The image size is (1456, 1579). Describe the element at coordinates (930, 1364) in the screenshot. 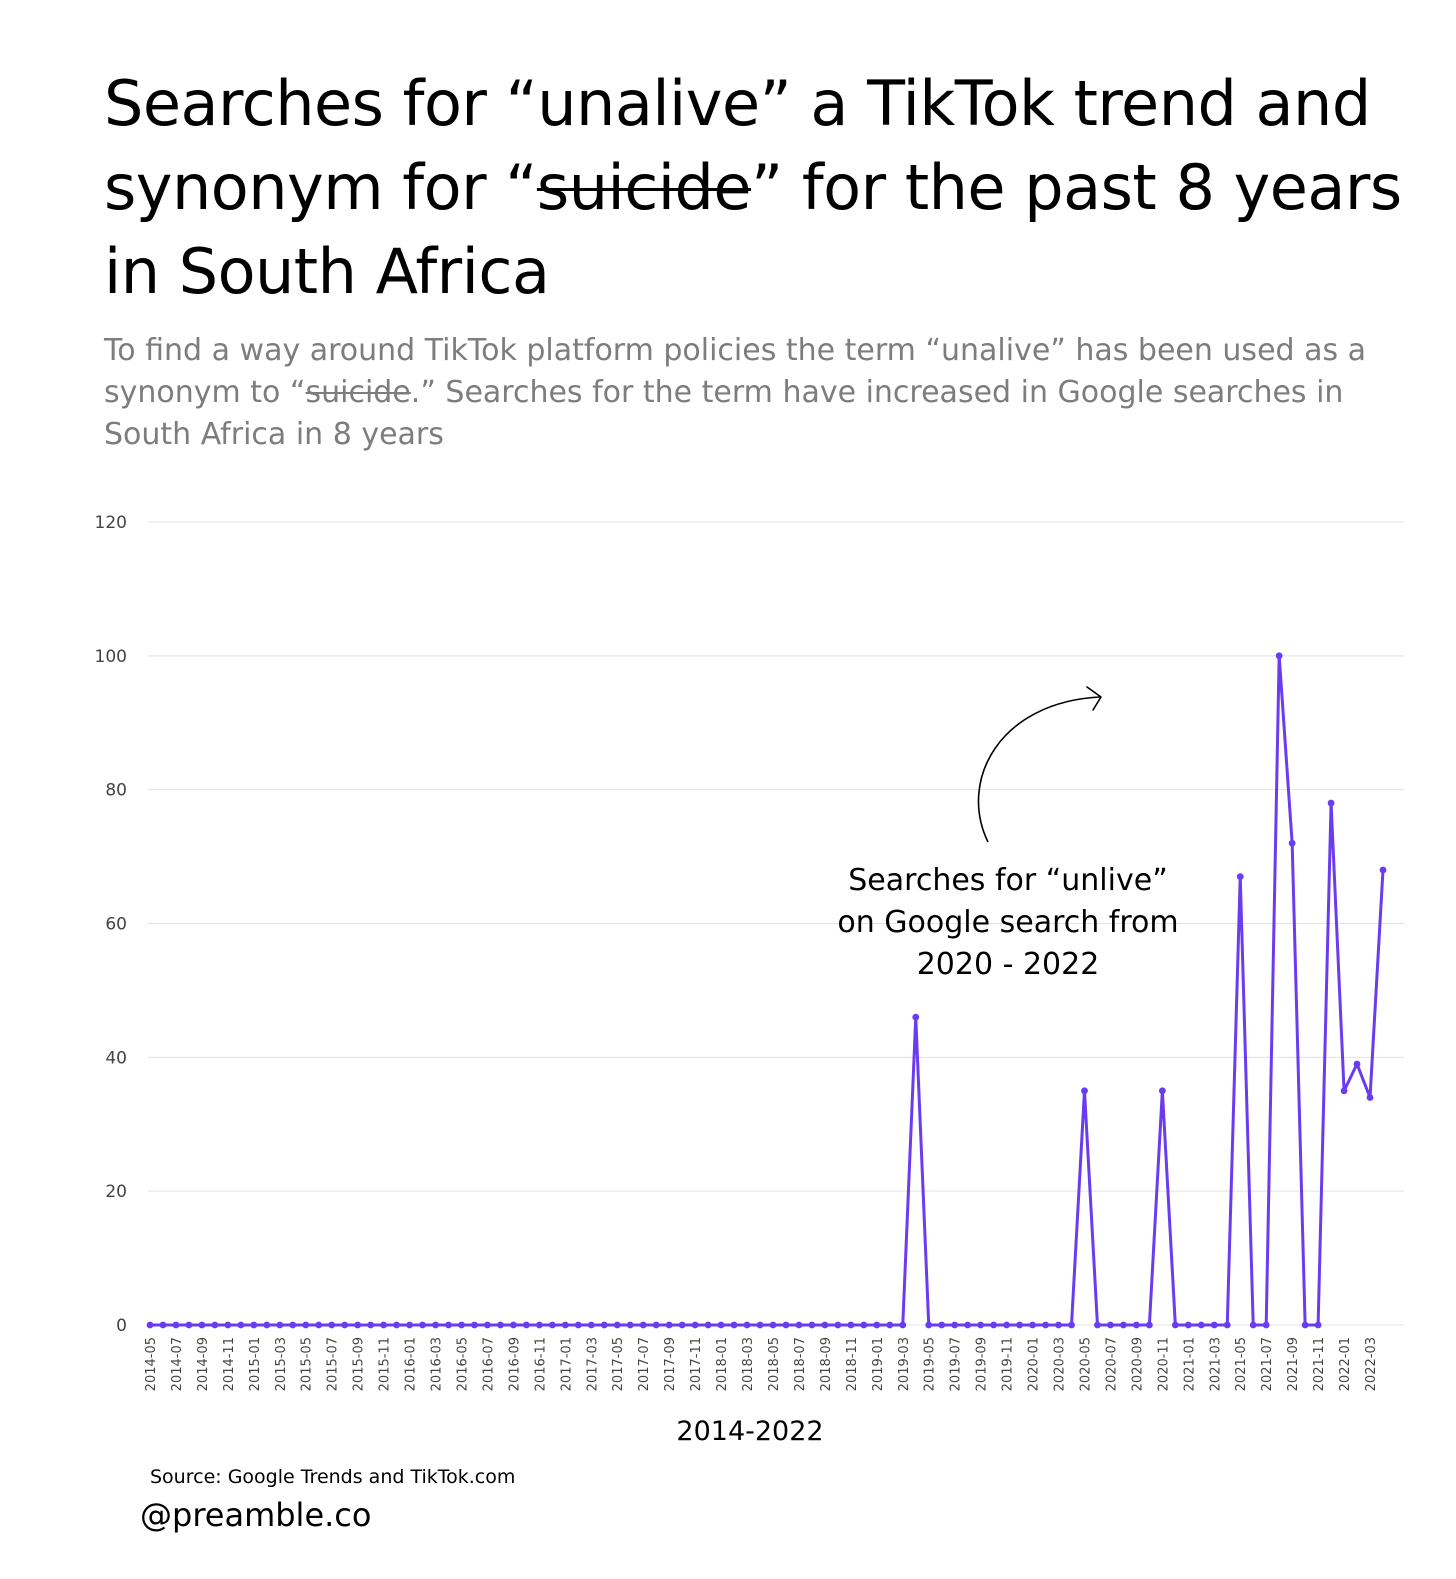

I see `x-tick-label: 2019-05` at that location.